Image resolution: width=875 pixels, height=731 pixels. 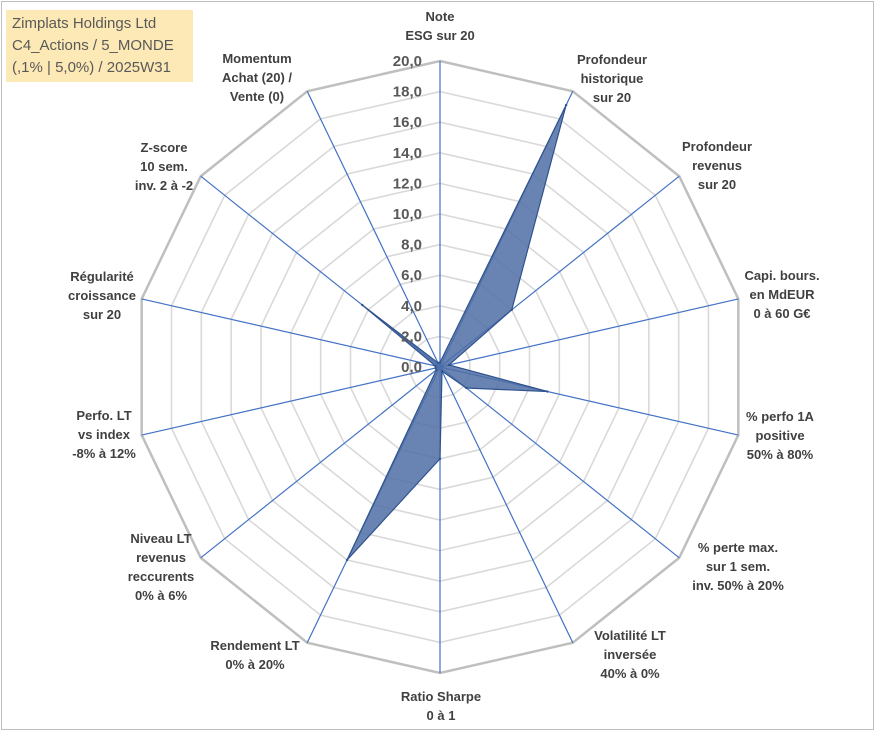 I want to click on tick-label: 14,0, so click(x=407, y=153).